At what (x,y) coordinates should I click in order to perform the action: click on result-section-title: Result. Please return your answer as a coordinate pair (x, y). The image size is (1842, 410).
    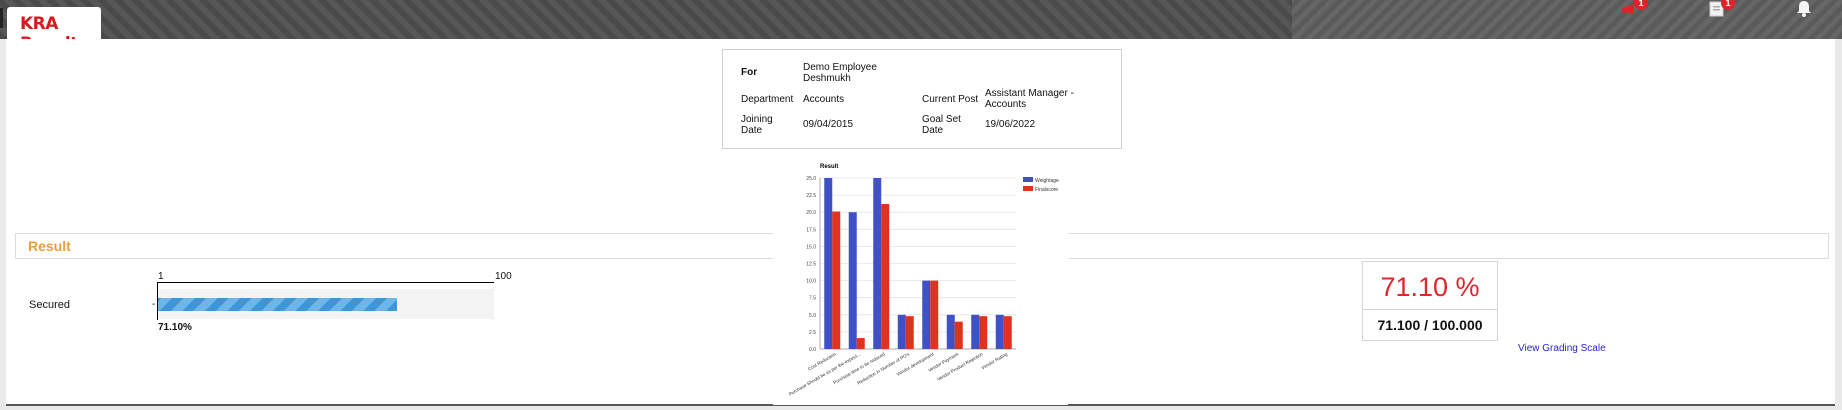
    Looking at the image, I should click on (49, 246).